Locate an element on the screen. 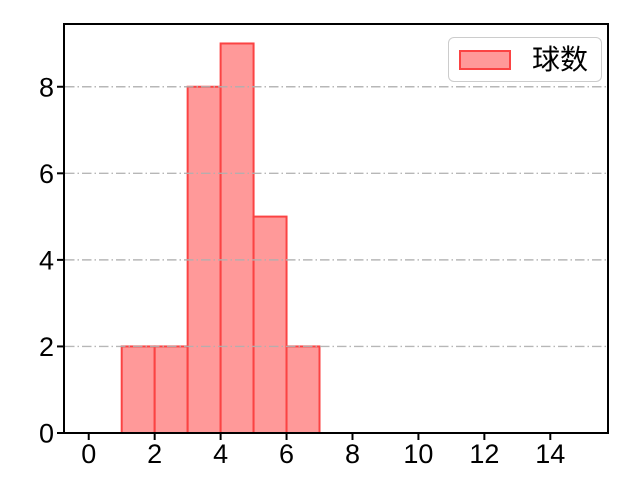 Image resolution: width=640 pixels, height=480 pixels. legend-swatch is located at coordinates (485, 59).